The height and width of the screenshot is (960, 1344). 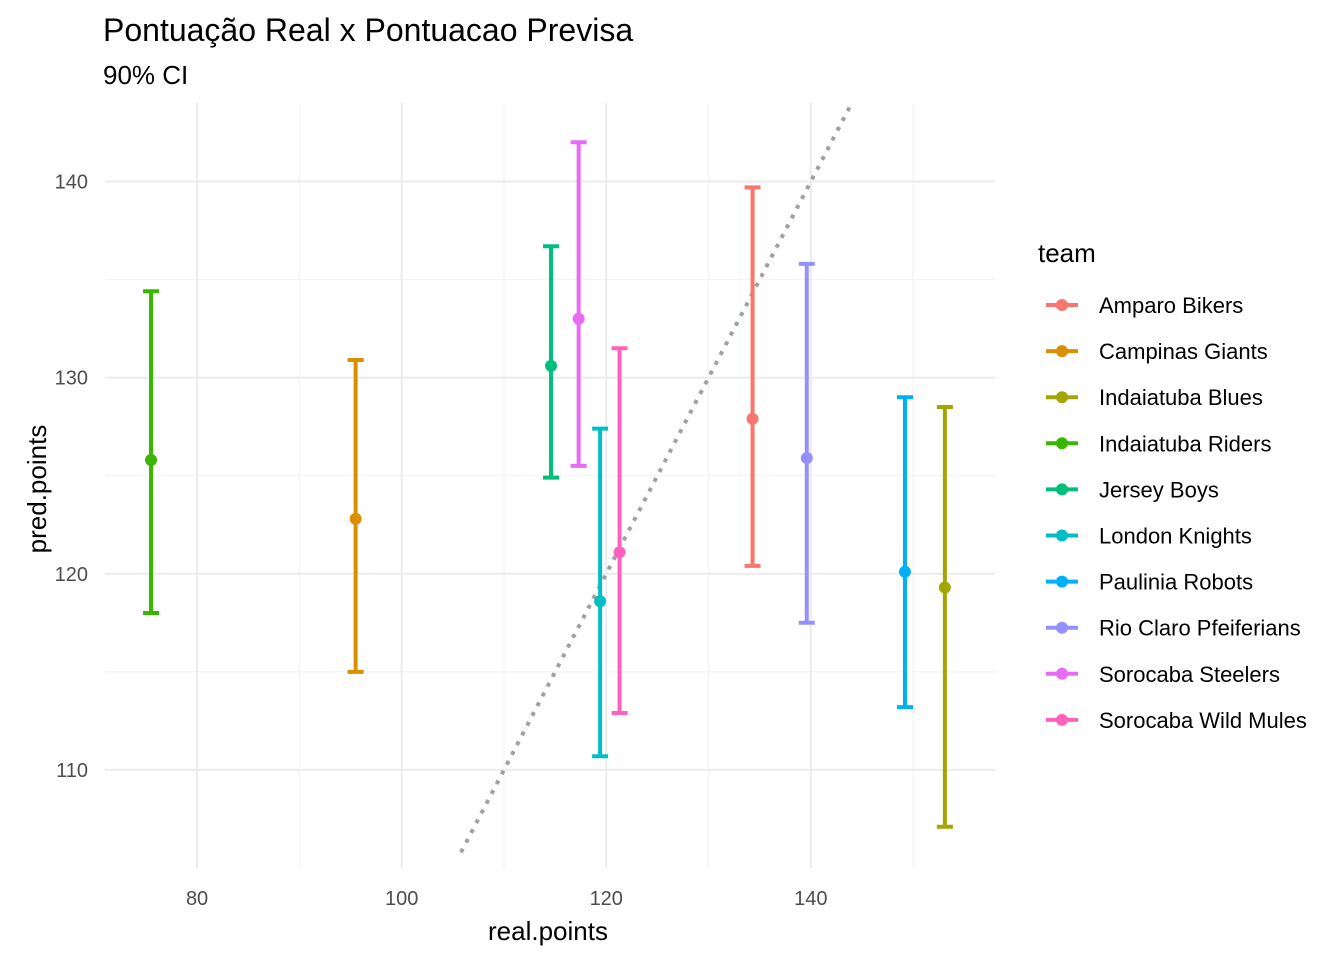 What do you see at coordinates (71, 182) in the screenshot?
I see `y-tick-label: 140` at bounding box center [71, 182].